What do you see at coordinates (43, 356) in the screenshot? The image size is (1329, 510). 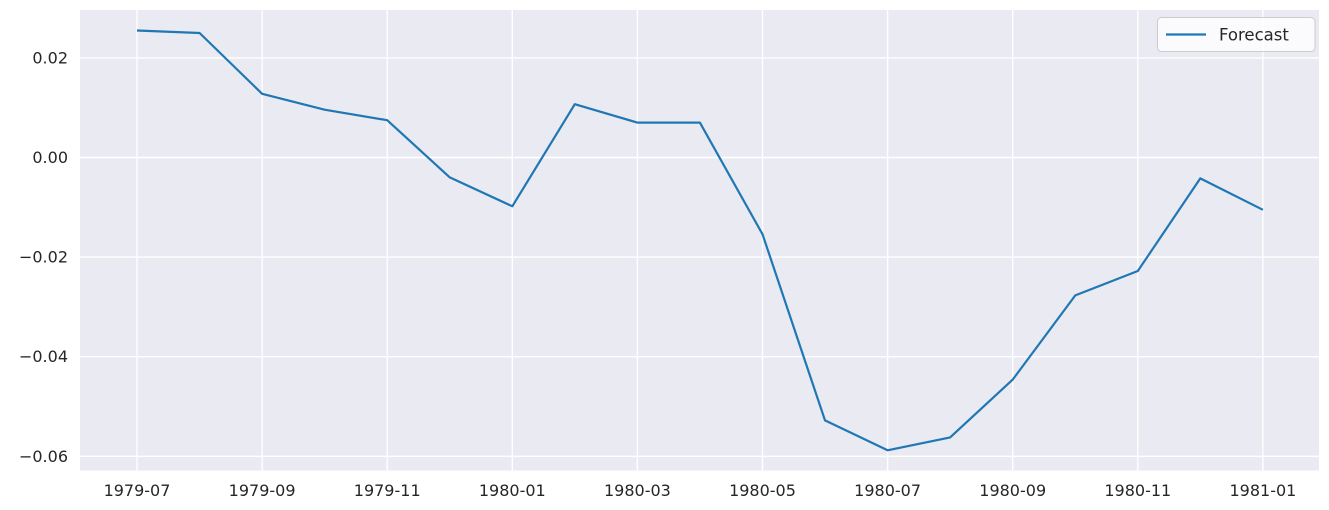 I see `y-tick-label: −0.04` at bounding box center [43, 356].